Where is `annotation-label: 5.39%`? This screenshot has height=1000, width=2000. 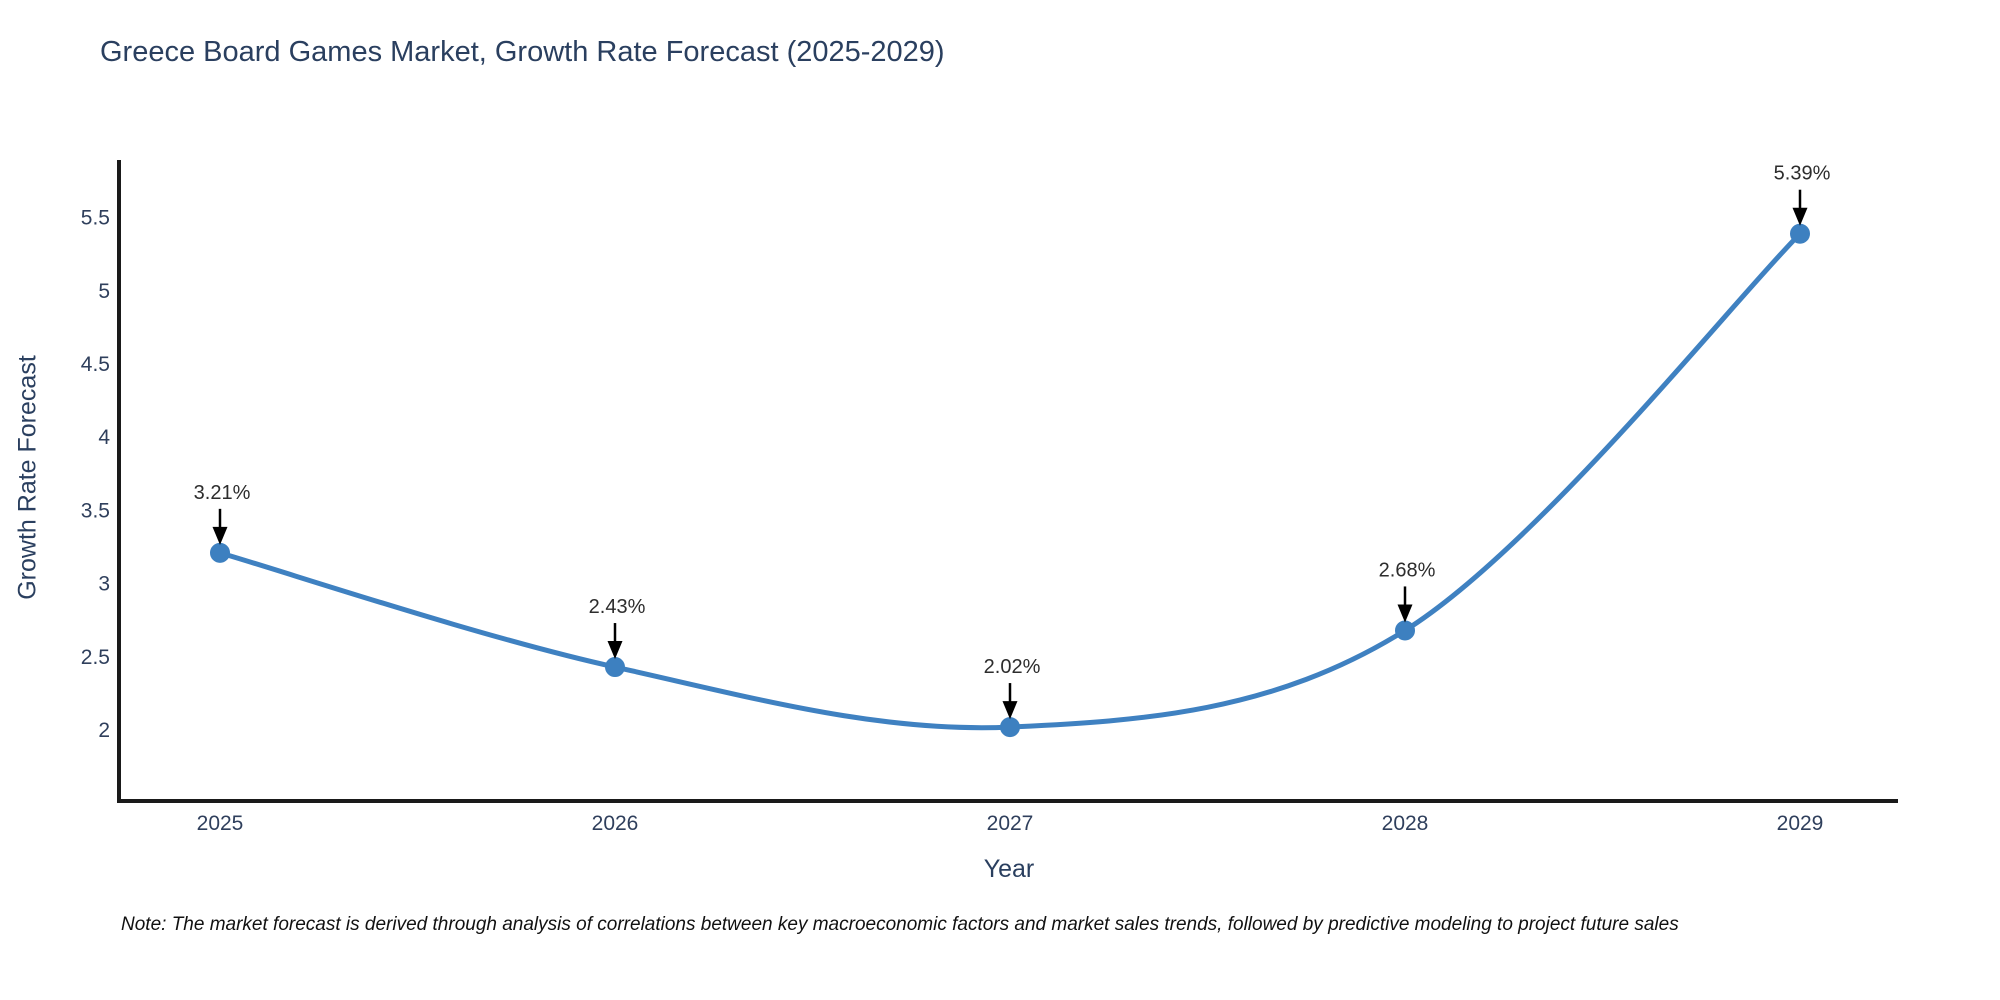
annotation-label: 5.39% is located at coordinates (1802, 174).